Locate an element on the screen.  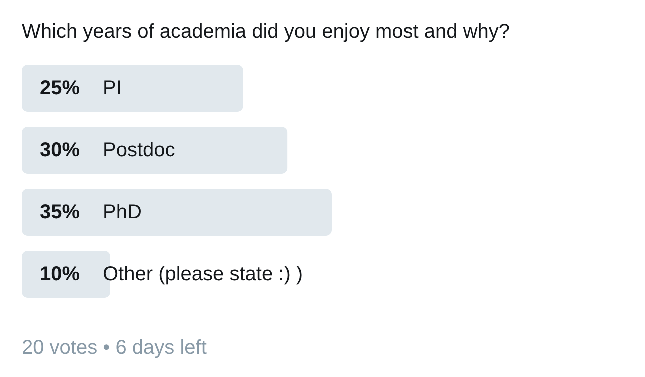
data-label: 35% is located at coordinates (60, 213).